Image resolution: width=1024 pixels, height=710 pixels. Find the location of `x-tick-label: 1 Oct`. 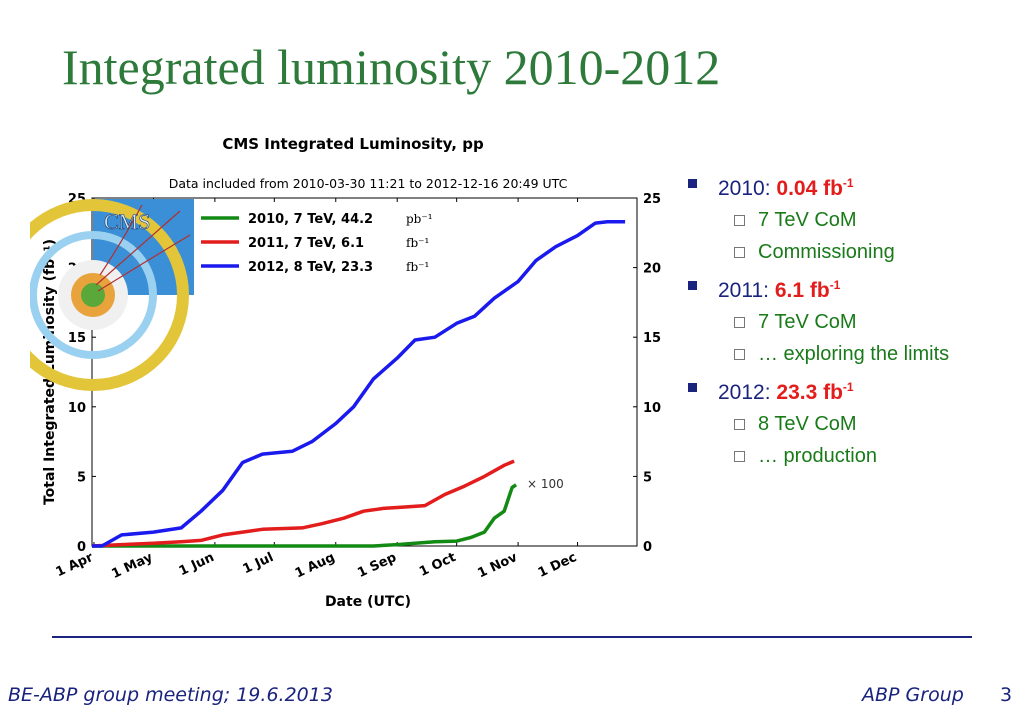

x-tick-label: 1 Oct is located at coordinates (437, 565).